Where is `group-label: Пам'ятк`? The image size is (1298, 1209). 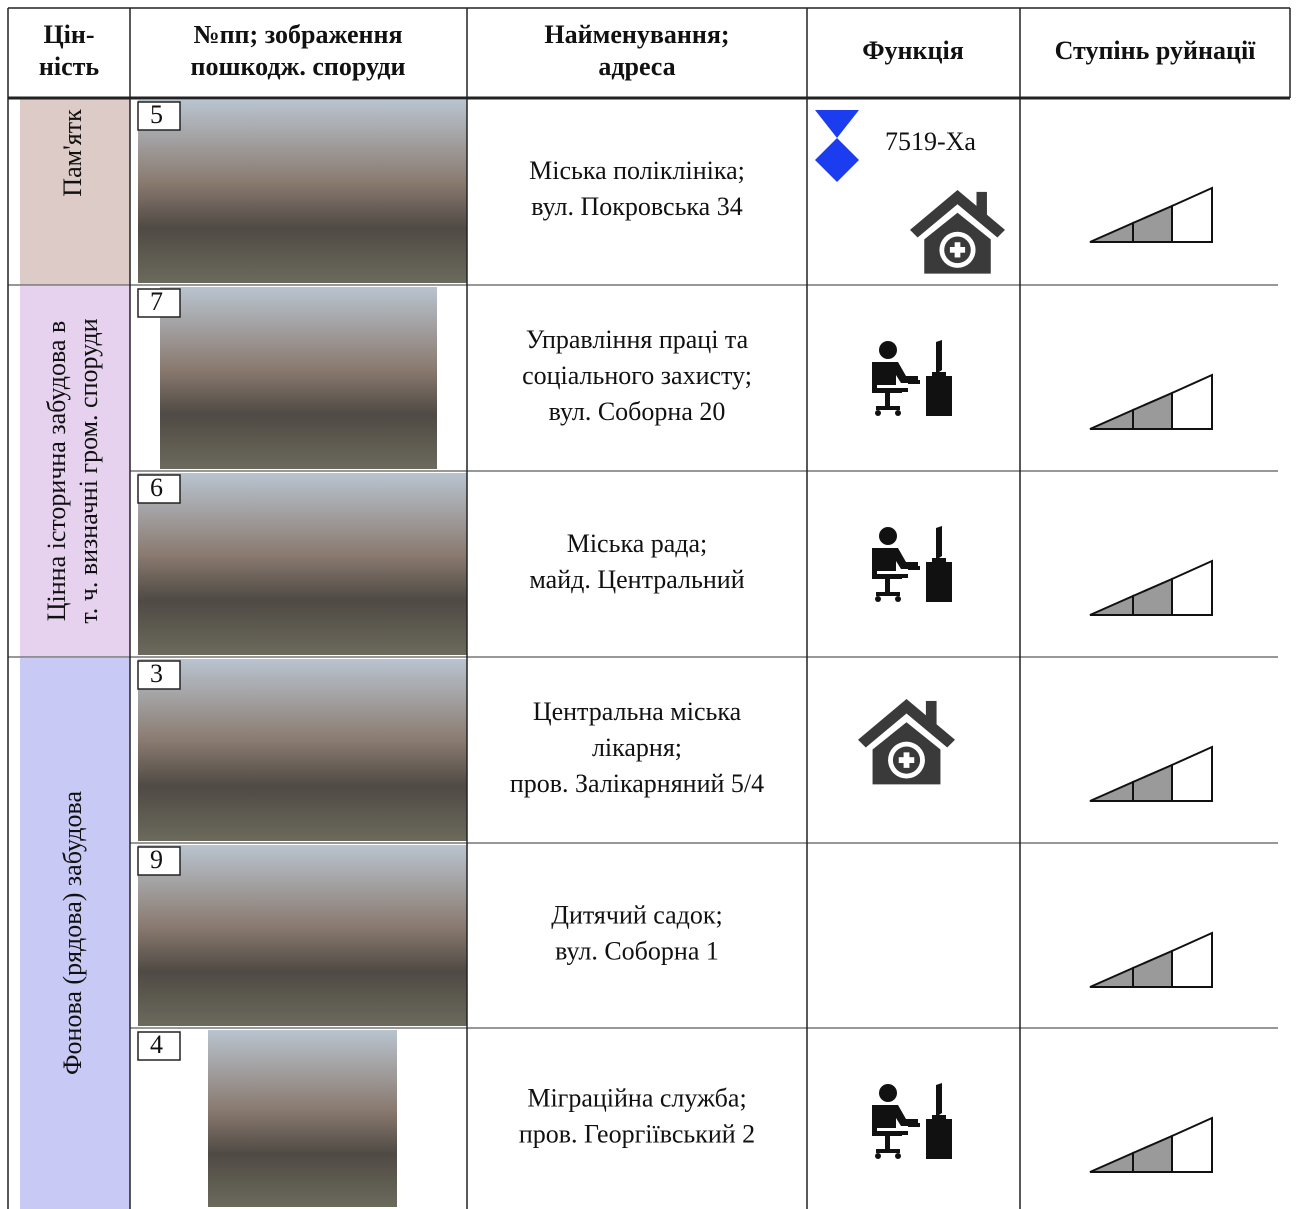
group-label: Пам'ятк is located at coordinates (72, 153).